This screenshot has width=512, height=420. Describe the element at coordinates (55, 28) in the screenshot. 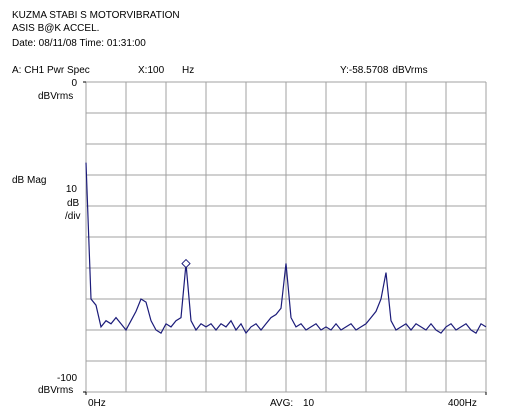

I see `header-sensor: ASIS B@K ACCEL.` at that location.